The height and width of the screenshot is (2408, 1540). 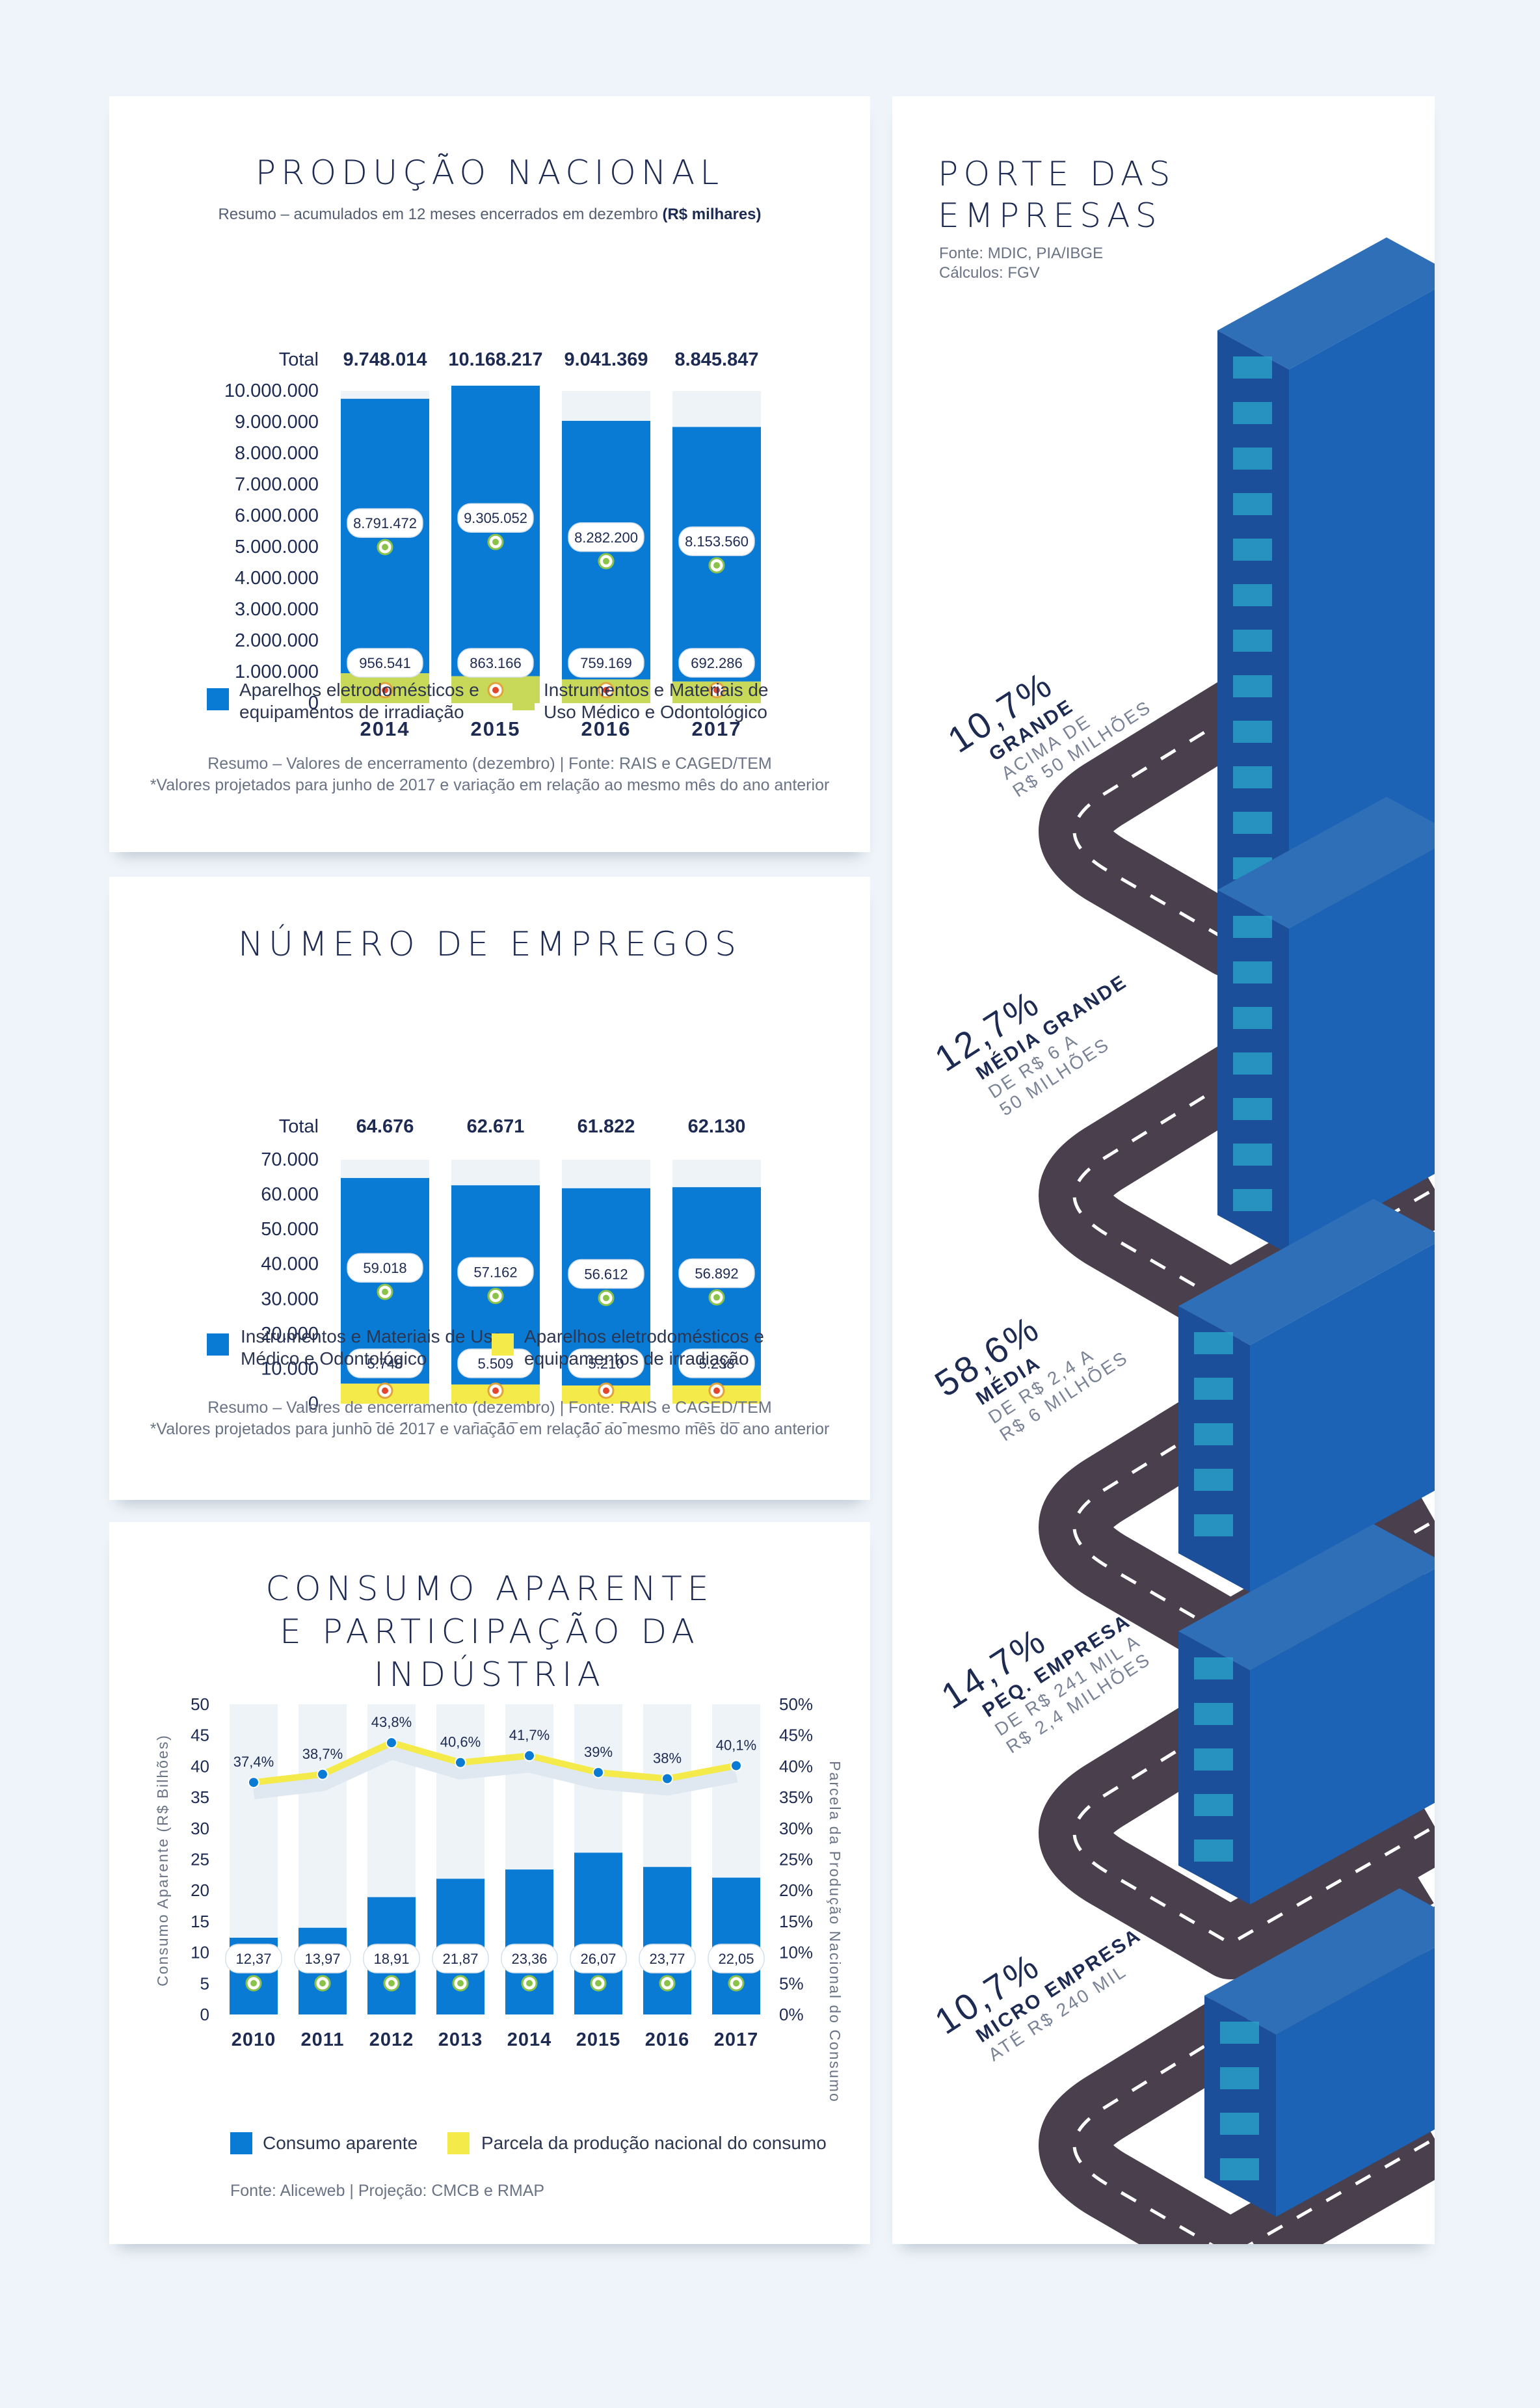 What do you see at coordinates (796, 1766) in the screenshot?
I see `y2-tick-label: 40%` at bounding box center [796, 1766].